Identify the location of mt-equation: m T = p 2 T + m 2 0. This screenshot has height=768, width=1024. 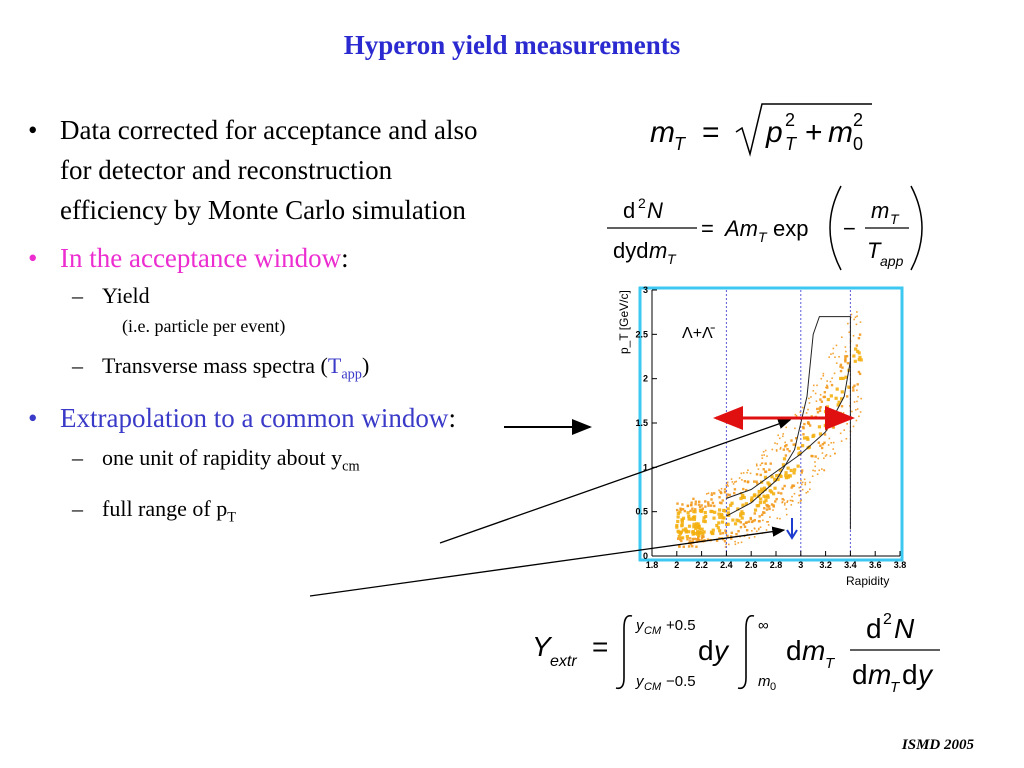
(761, 130).